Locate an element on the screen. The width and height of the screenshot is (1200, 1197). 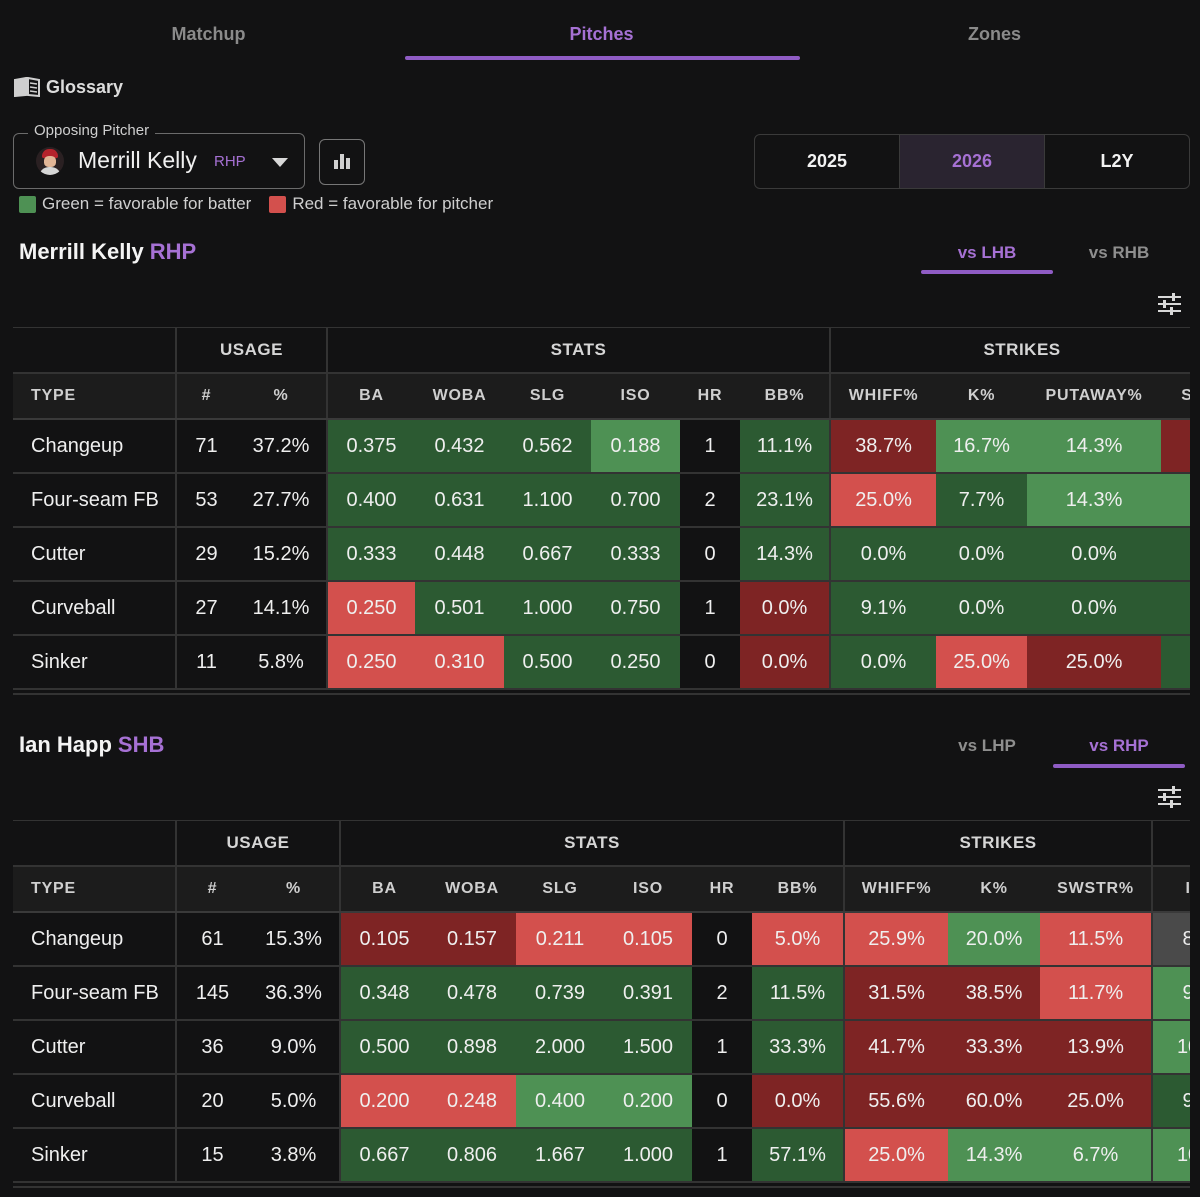
cell-swstr: 6.7% is located at coordinates (1096, 1155).